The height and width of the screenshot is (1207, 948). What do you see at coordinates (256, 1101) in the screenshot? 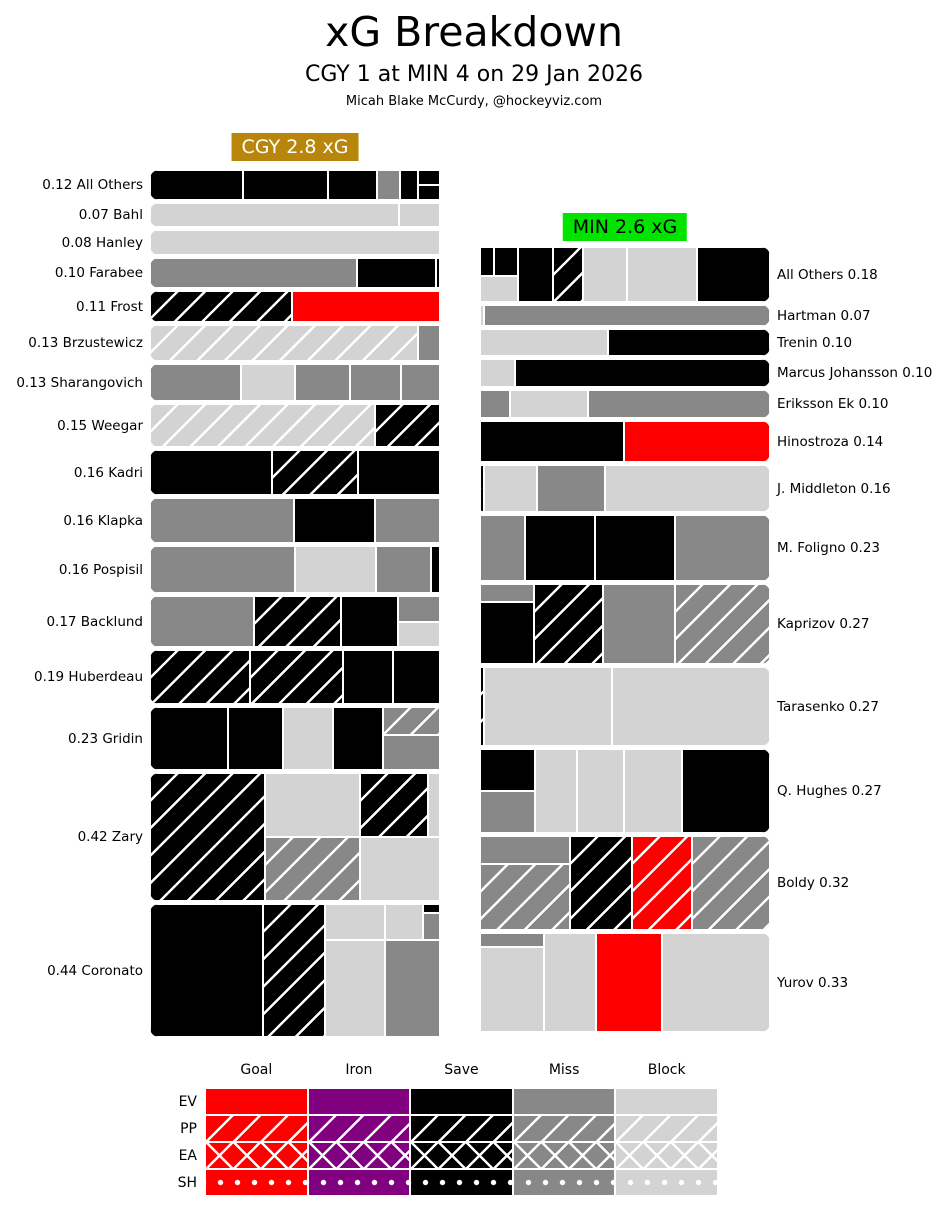
I see `legend-swatch-goal-ev` at bounding box center [256, 1101].